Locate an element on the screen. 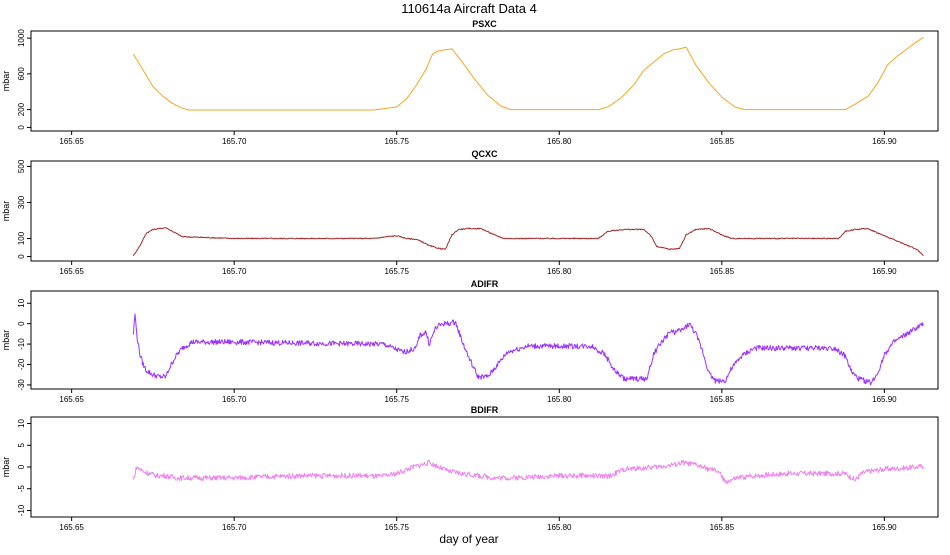 Image resolution: width=950 pixels, height=555 pixels. panel-title: ADIFR is located at coordinates (485, 284).